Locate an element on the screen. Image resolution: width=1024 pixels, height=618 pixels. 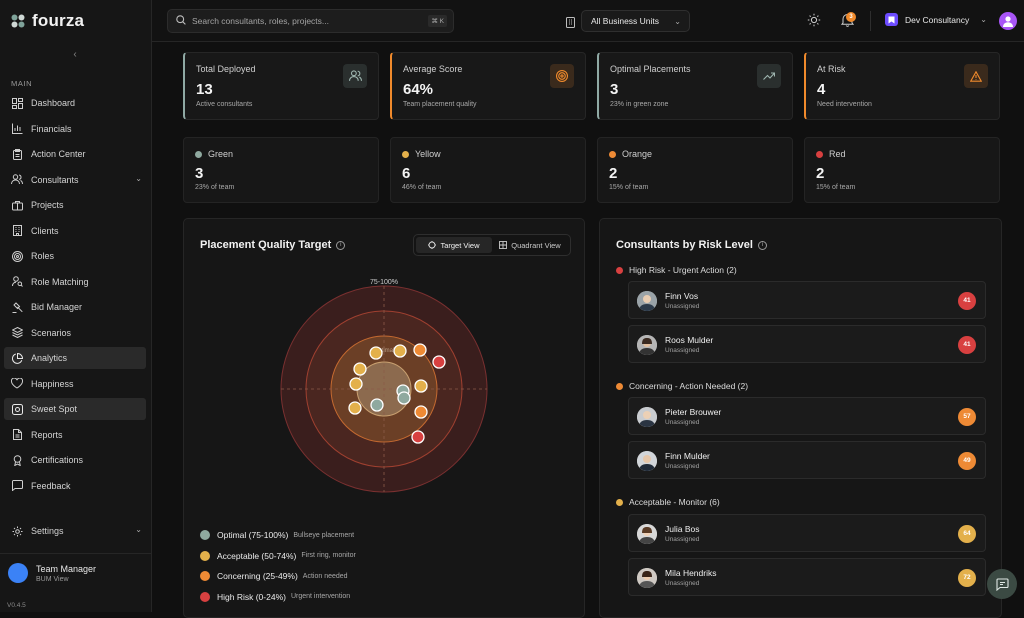
zone-label: Red is located at coordinates (837, 154).